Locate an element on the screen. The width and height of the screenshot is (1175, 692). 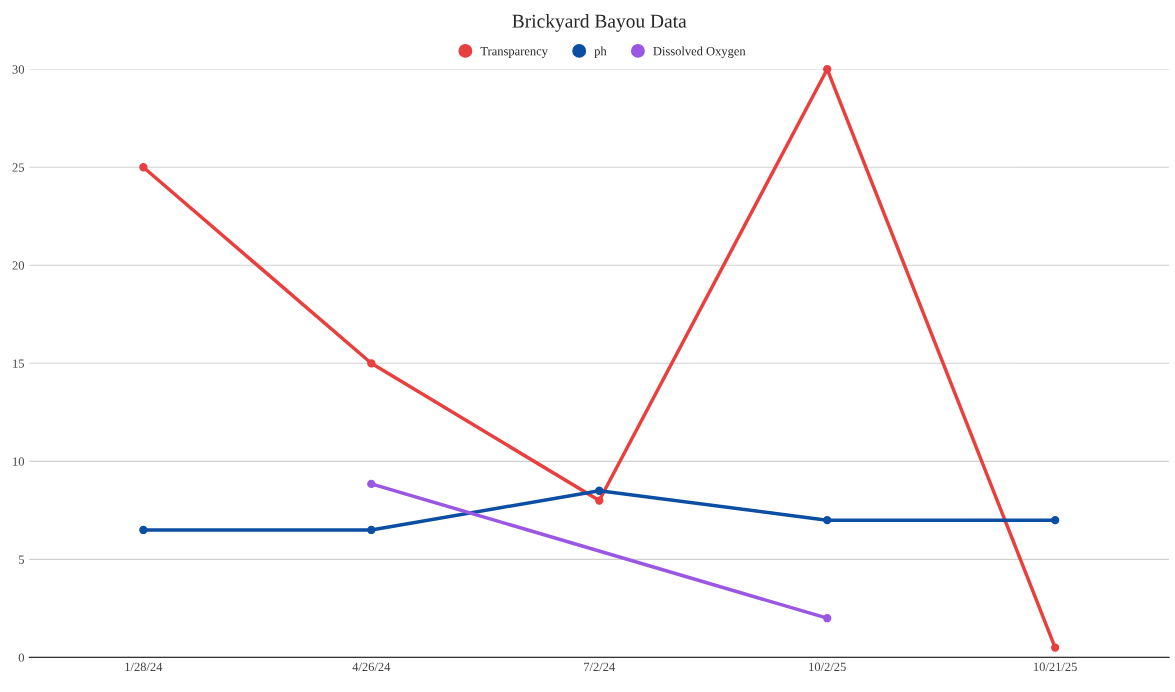
legend-label: Transparency is located at coordinates (514, 52).